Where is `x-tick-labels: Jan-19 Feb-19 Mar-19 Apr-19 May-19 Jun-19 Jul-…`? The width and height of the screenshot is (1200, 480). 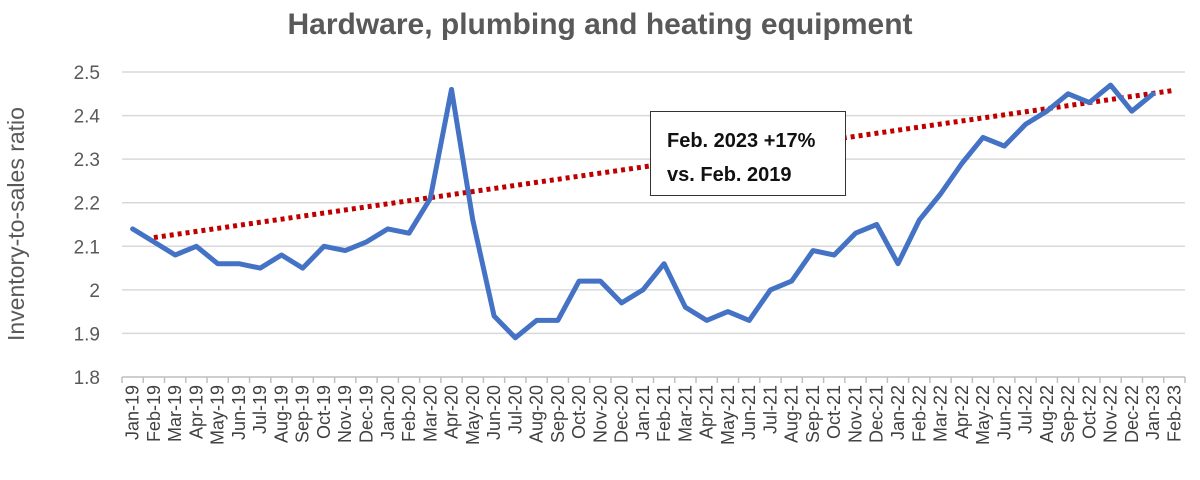
x-tick-labels: Jan-19 Feb-19 Mar-19 Apr-19 May-19 Jun-19 Jul-… is located at coordinates (653, 411).